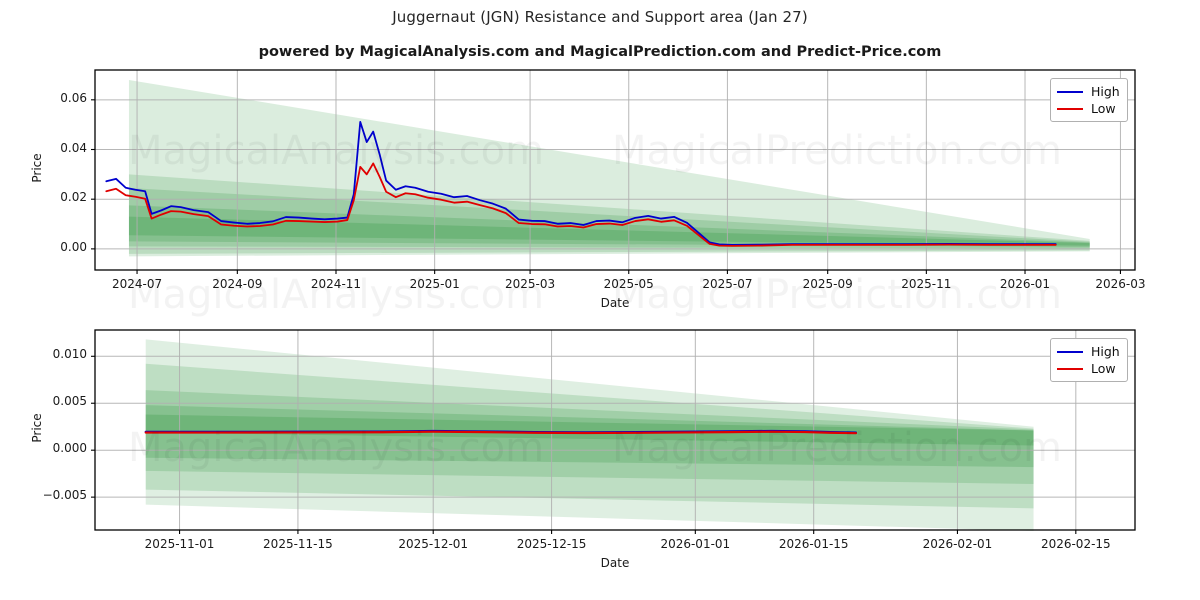 The width and height of the screenshot is (1200, 600). What do you see at coordinates (1025, 284) in the screenshot?
I see `x-tick-label: 2026-01` at bounding box center [1025, 284].